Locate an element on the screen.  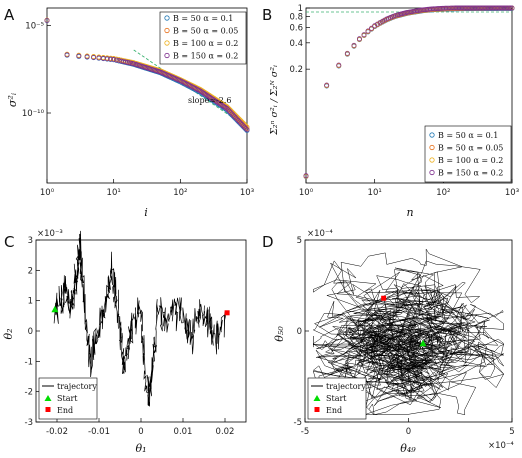
panel-label-b: B is located at coordinates (267, 15).